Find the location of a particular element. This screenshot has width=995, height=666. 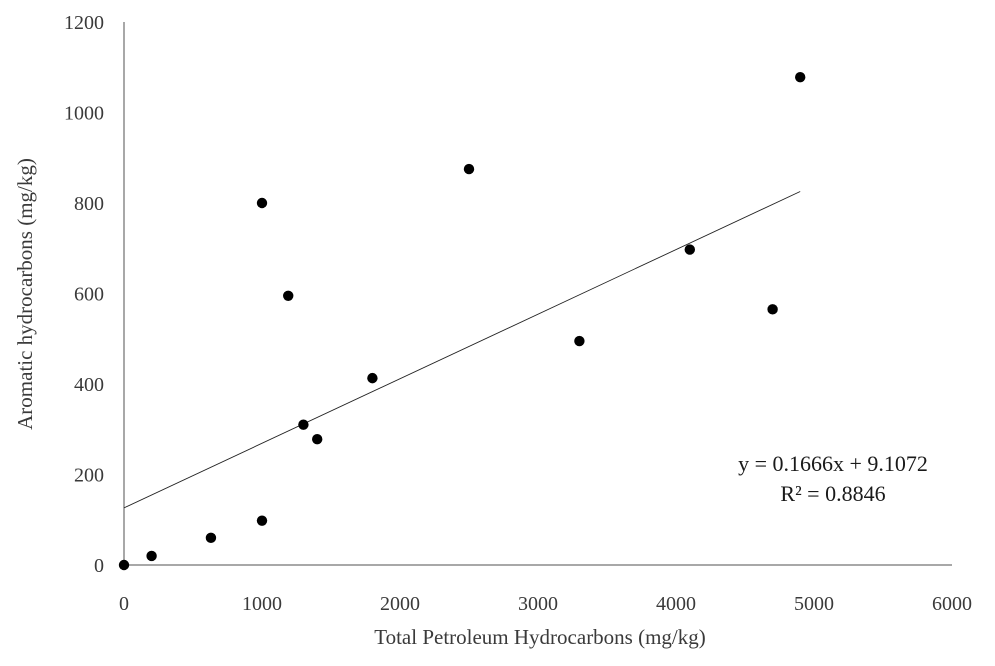

x-tick-label: 6000 is located at coordinates (952, 604).